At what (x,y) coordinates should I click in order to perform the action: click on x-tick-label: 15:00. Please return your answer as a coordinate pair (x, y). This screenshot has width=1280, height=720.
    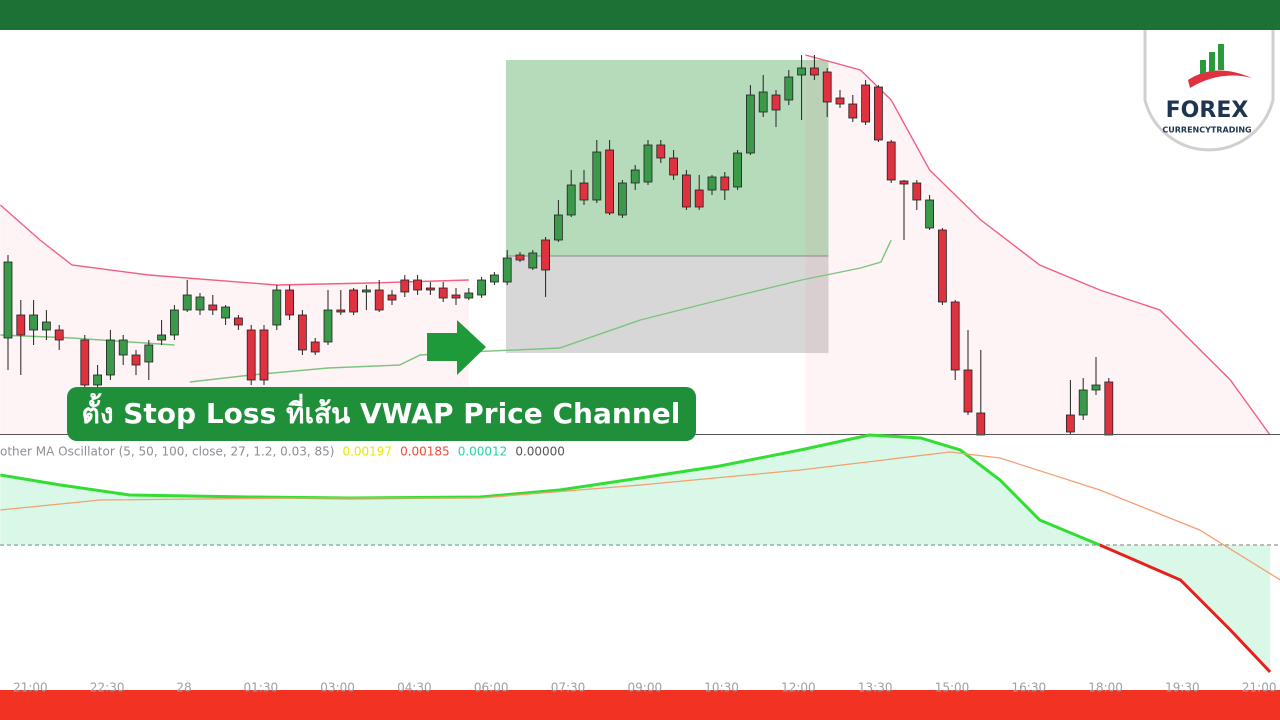
    Looking at the image, I should click on (952, 688).